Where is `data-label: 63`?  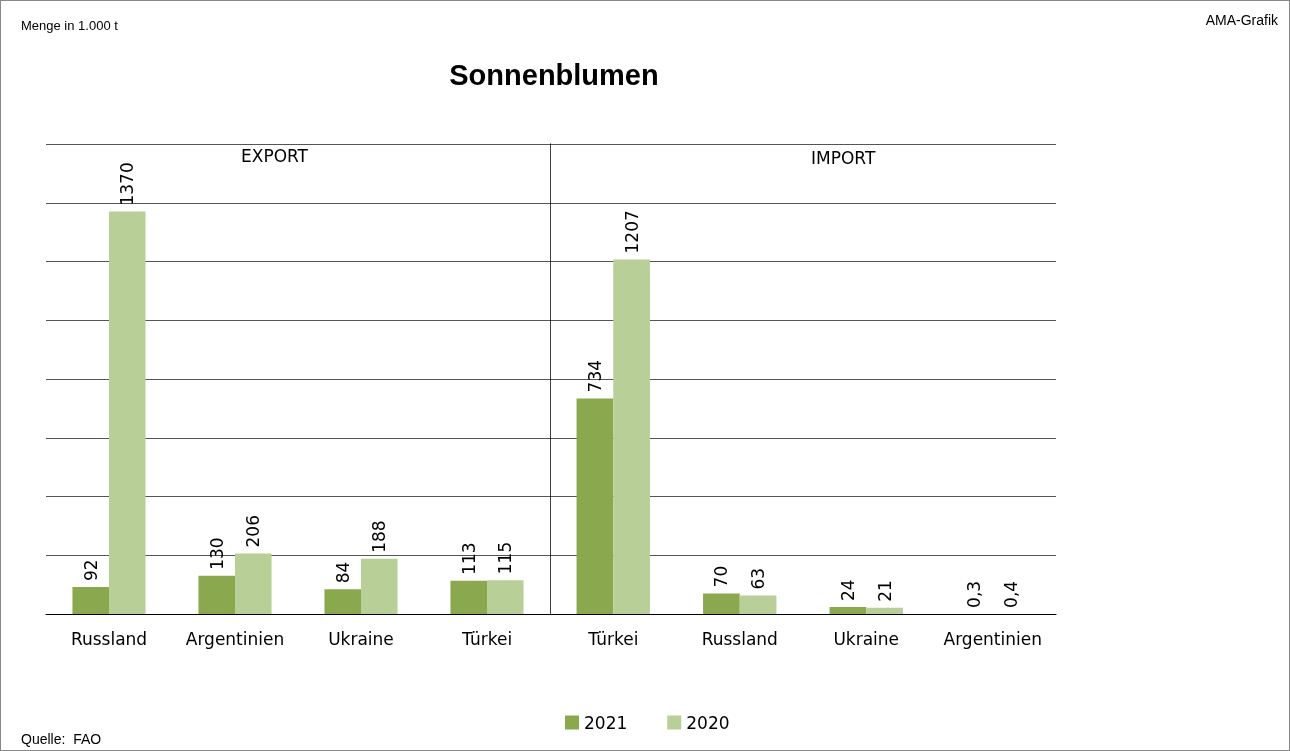
data-label: 63 is located at coordinates (758, 578).